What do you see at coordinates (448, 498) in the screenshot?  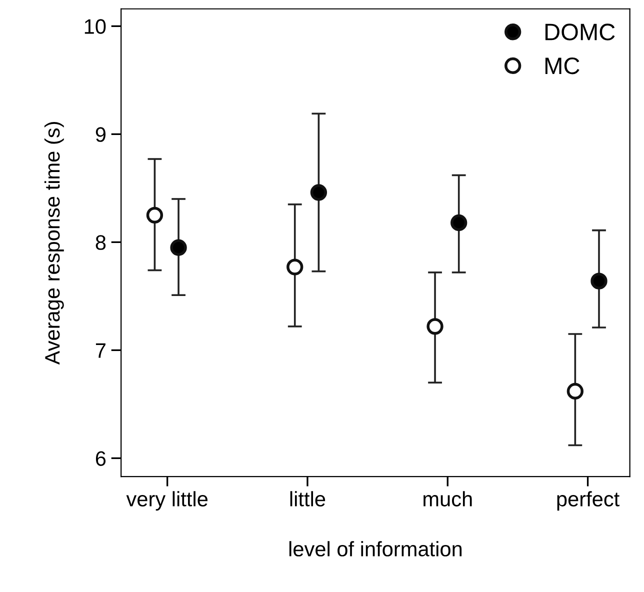 I see `x-tick-label: much` at bounding box center [448, 498].